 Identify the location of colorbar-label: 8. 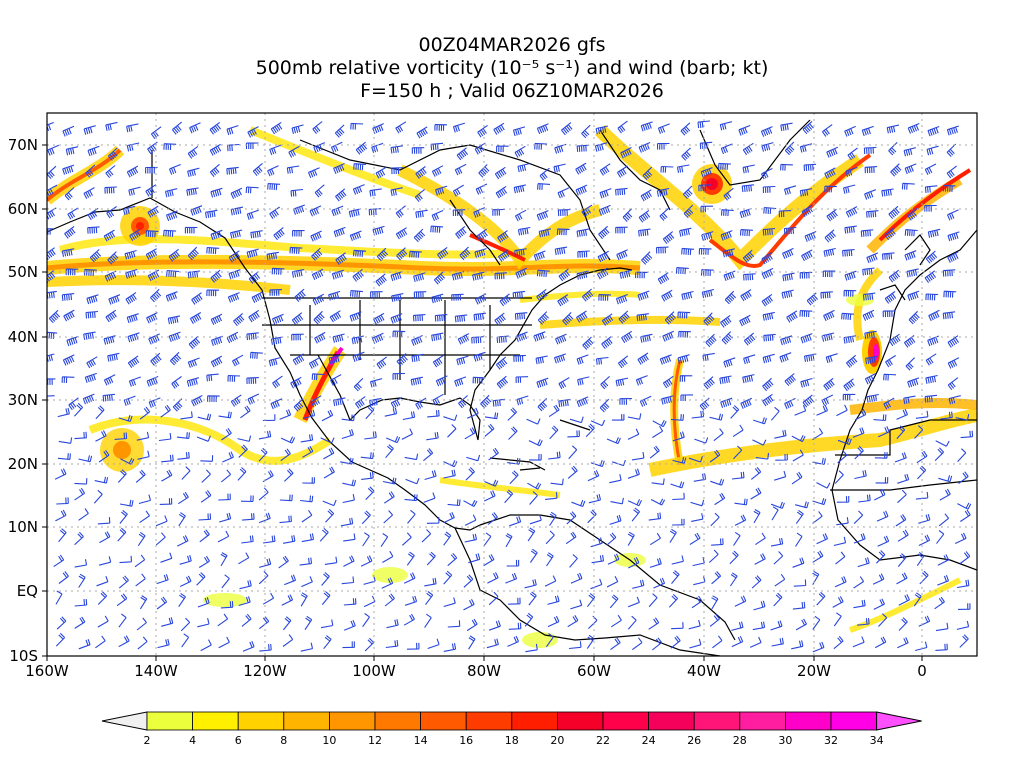
(283, 740).